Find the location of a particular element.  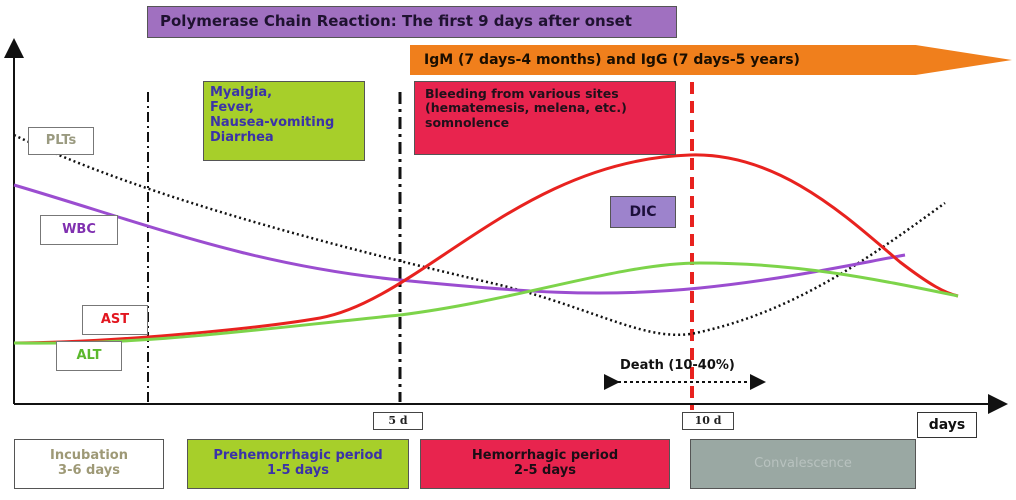

symptoms-box: Myalgia, Fever, Nausea-vomiting Diarrhea is located at coordinates (284, 121).